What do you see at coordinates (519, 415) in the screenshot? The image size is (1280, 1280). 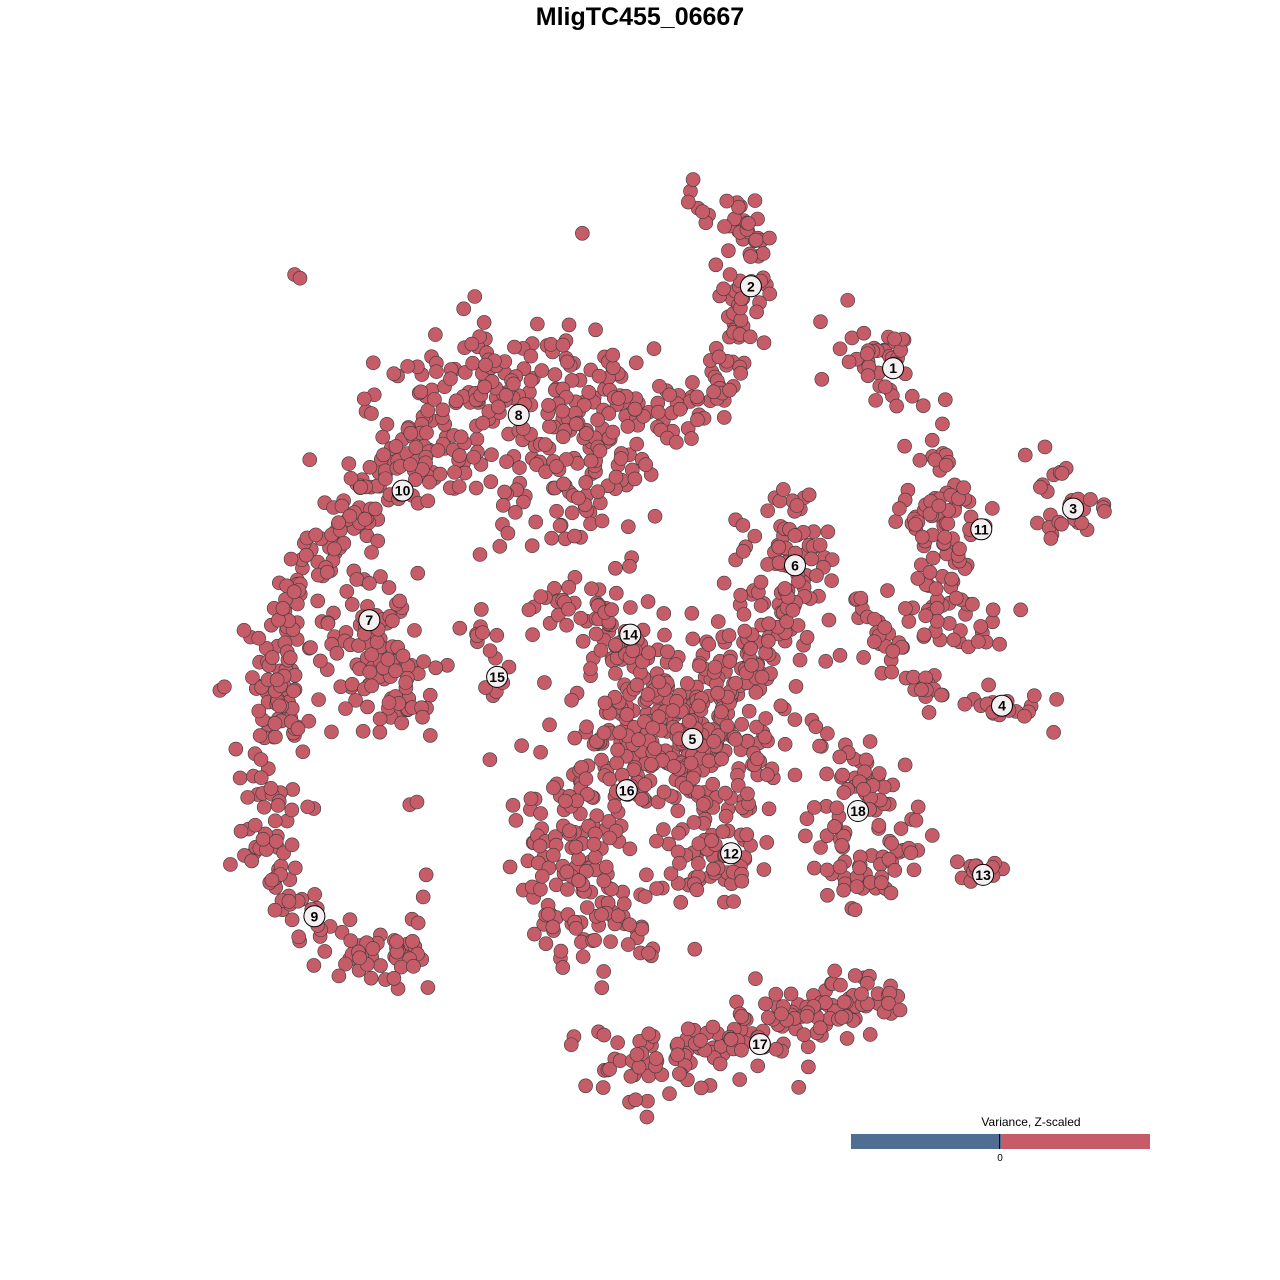 I see `cluster-label-text: 8` at bounding box center [519, 415].